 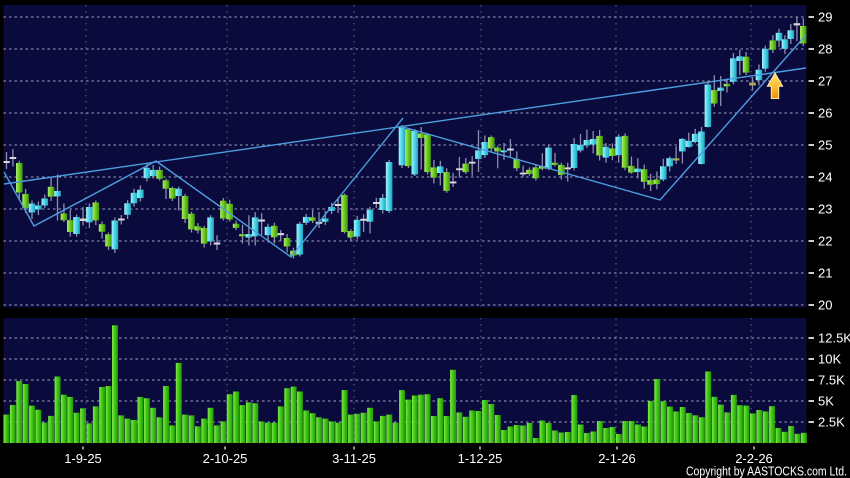 I want to click on svg-text: 1-9-25, so click(x=83, y=458).